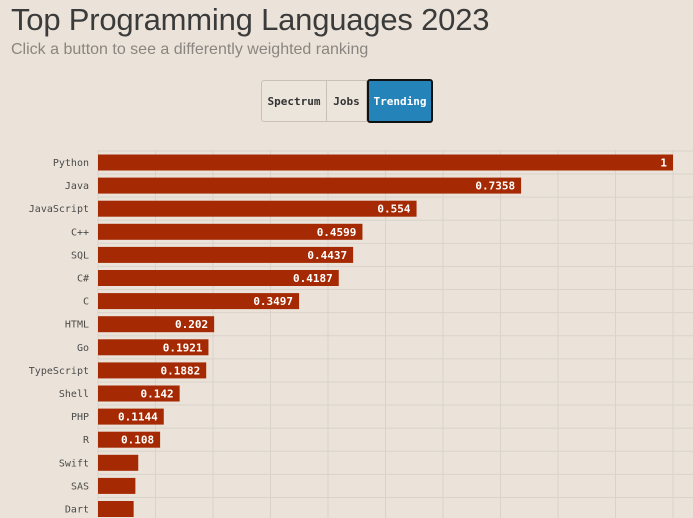  I want to click on ranking-button-group: Spectrum Jobs Trending, so click(347, 101).